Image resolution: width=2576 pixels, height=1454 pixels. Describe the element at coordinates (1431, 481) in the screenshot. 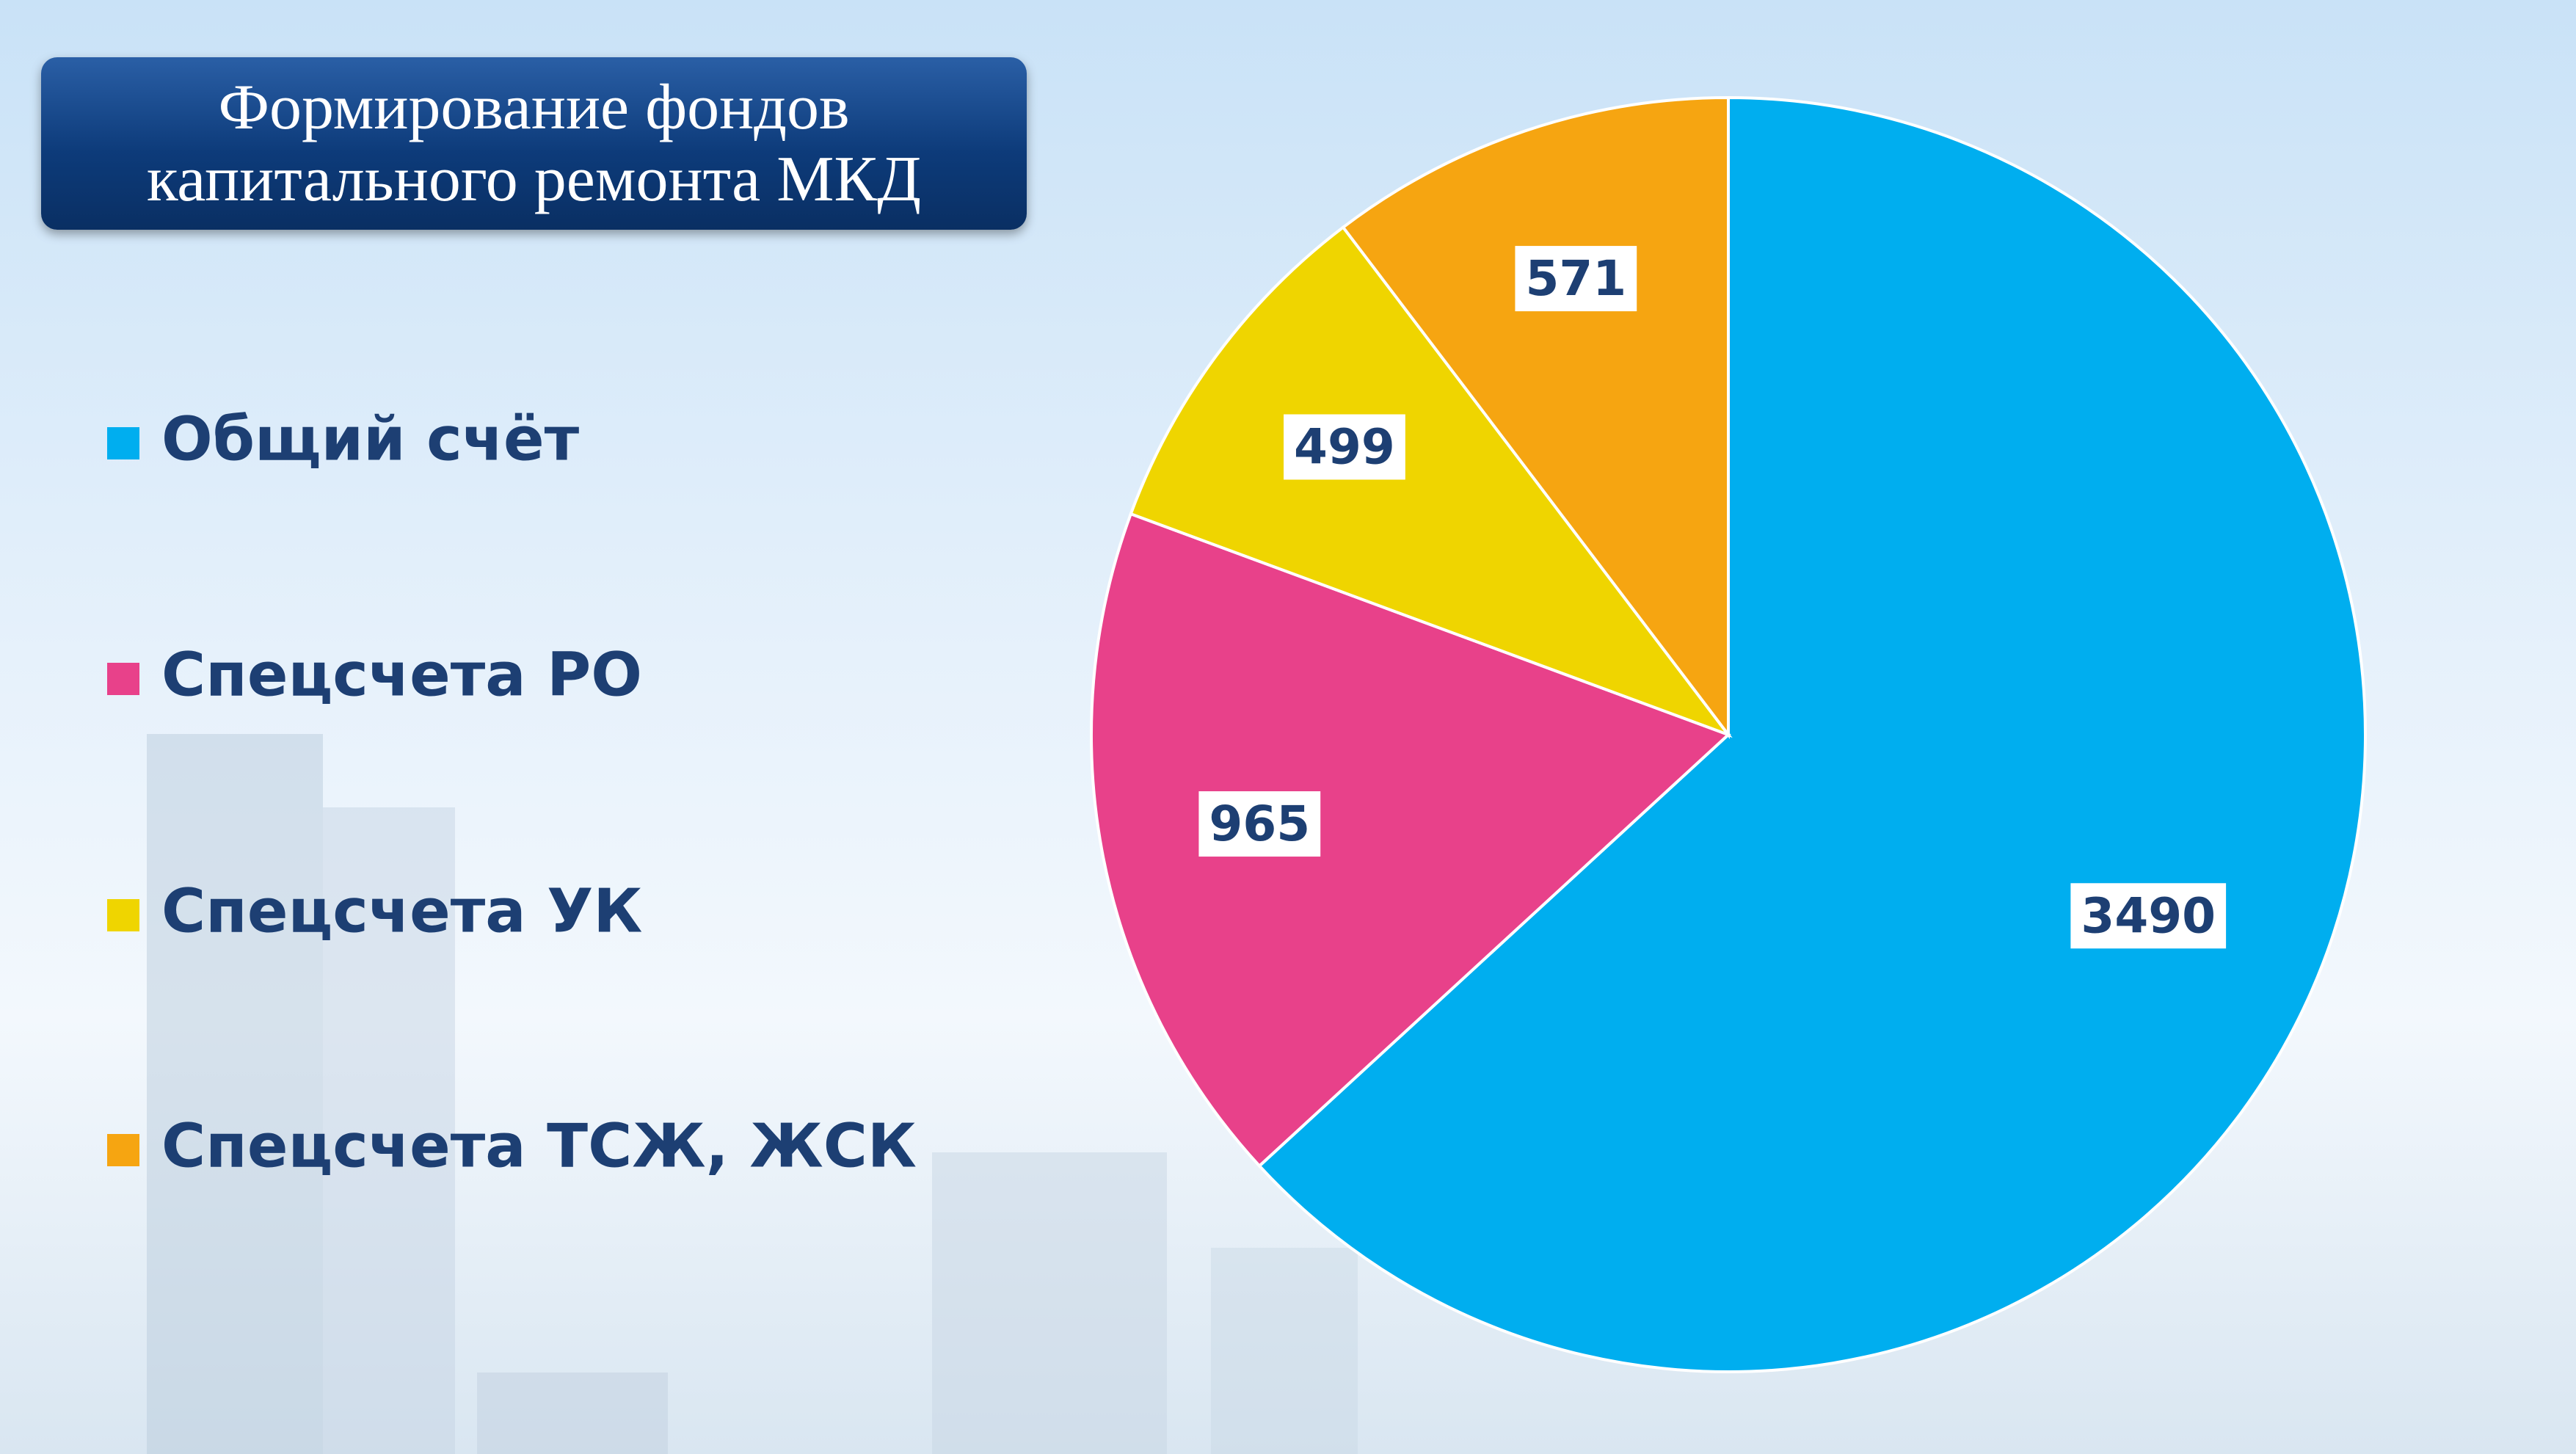

I see `pie-slice` at that location.